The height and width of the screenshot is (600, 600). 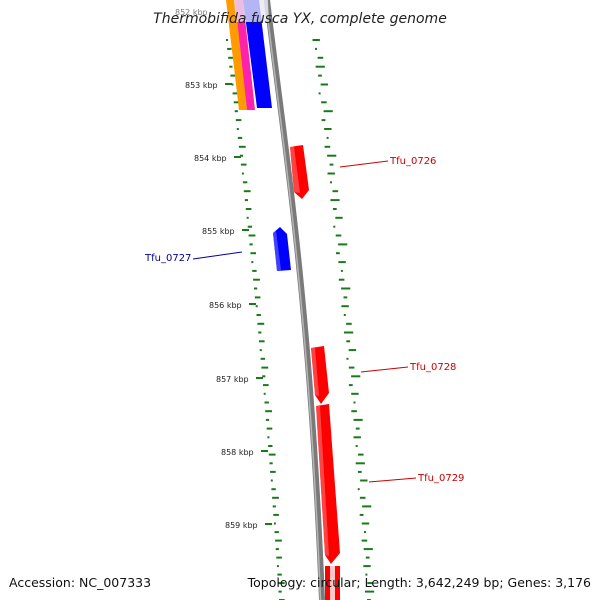 I want to click on accession-text: Accession: NC_007333, so click(x=80, y=582).